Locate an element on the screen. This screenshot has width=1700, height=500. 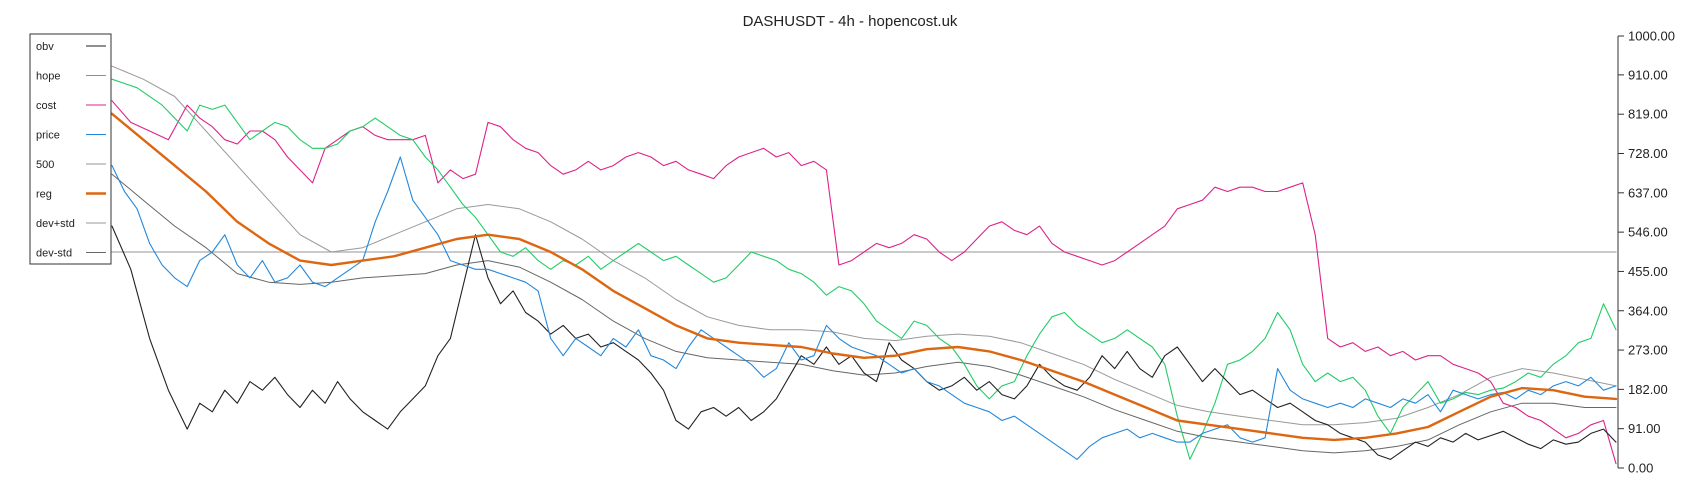
y-tick-label: 1000.00 is located at coordinates (1651, 36).